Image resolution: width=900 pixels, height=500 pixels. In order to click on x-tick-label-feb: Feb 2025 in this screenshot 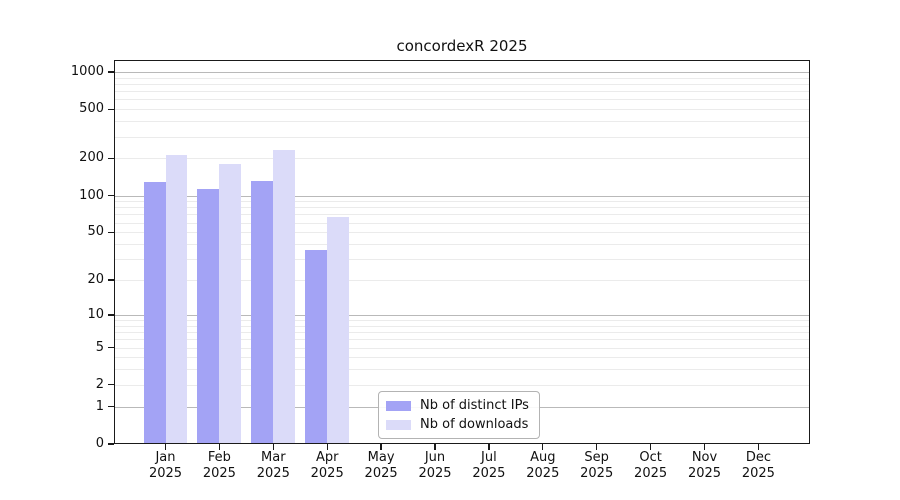, I will do `click(219, 465)`.